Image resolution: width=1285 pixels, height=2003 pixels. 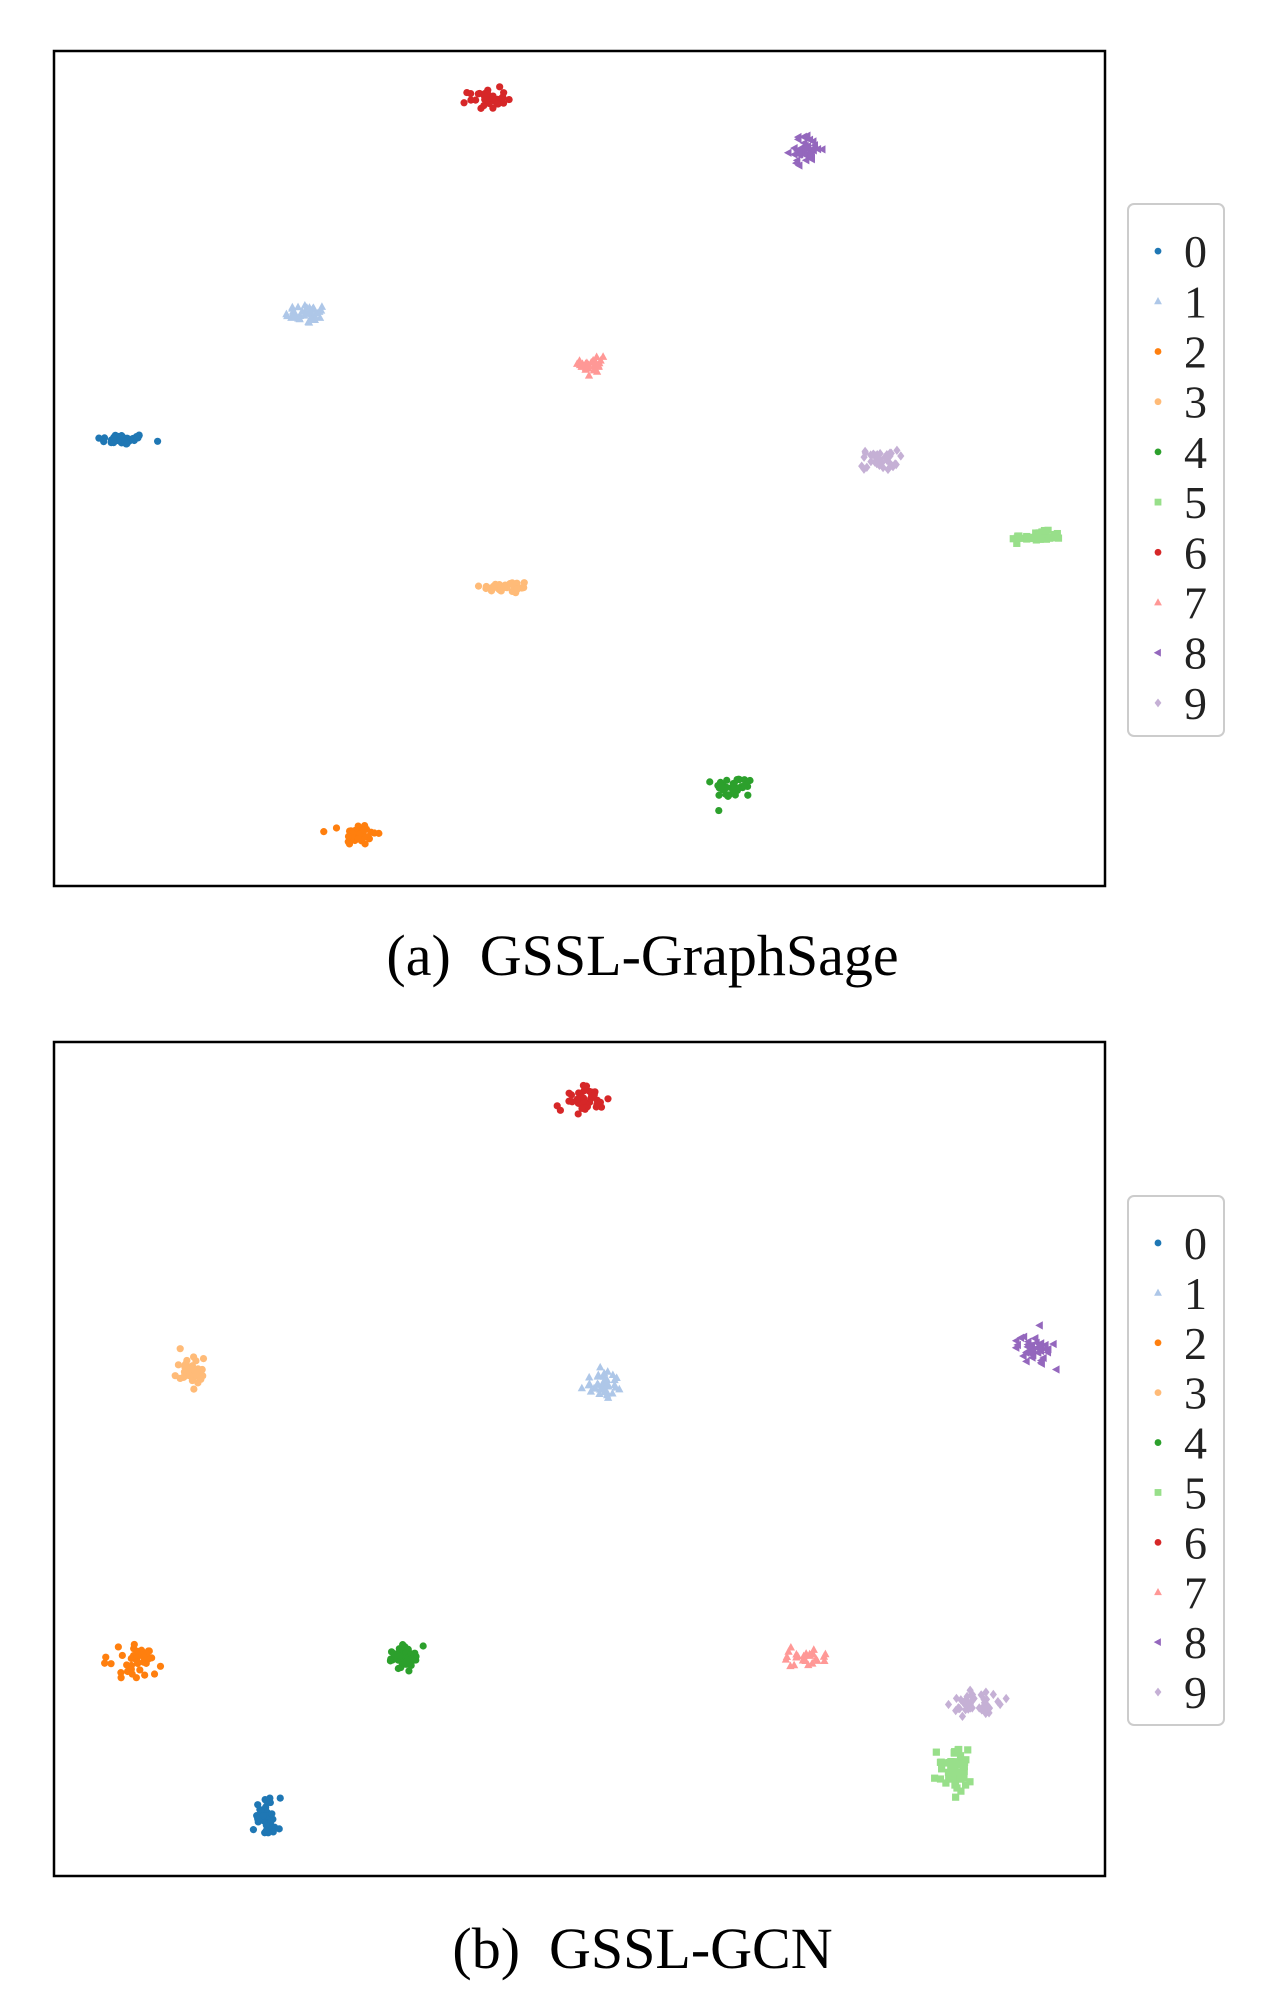 What do you see at coordinates (1195, 1542) in the screenshot?
I see `legend-label-6: 6` at bounding box center [1195, 1542].